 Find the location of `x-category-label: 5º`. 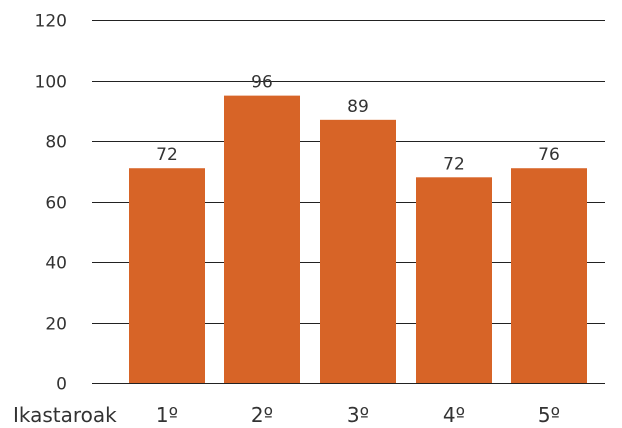

x-category-label: 5º is located at coordinates (549, 415).